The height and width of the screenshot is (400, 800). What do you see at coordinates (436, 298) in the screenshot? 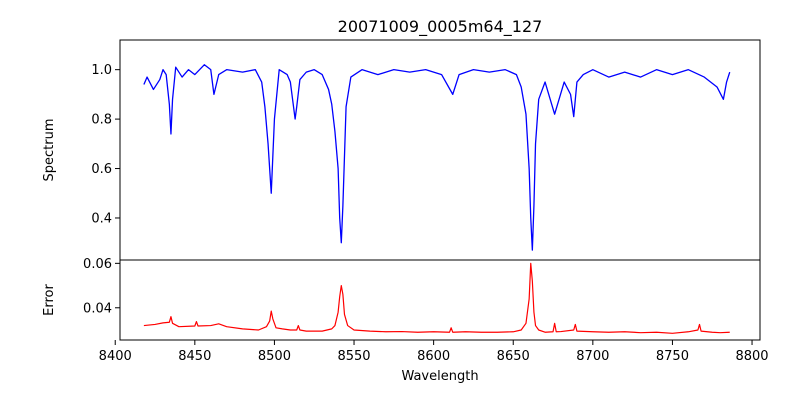
I see `error-series-line` at bounding box center [436, 298].